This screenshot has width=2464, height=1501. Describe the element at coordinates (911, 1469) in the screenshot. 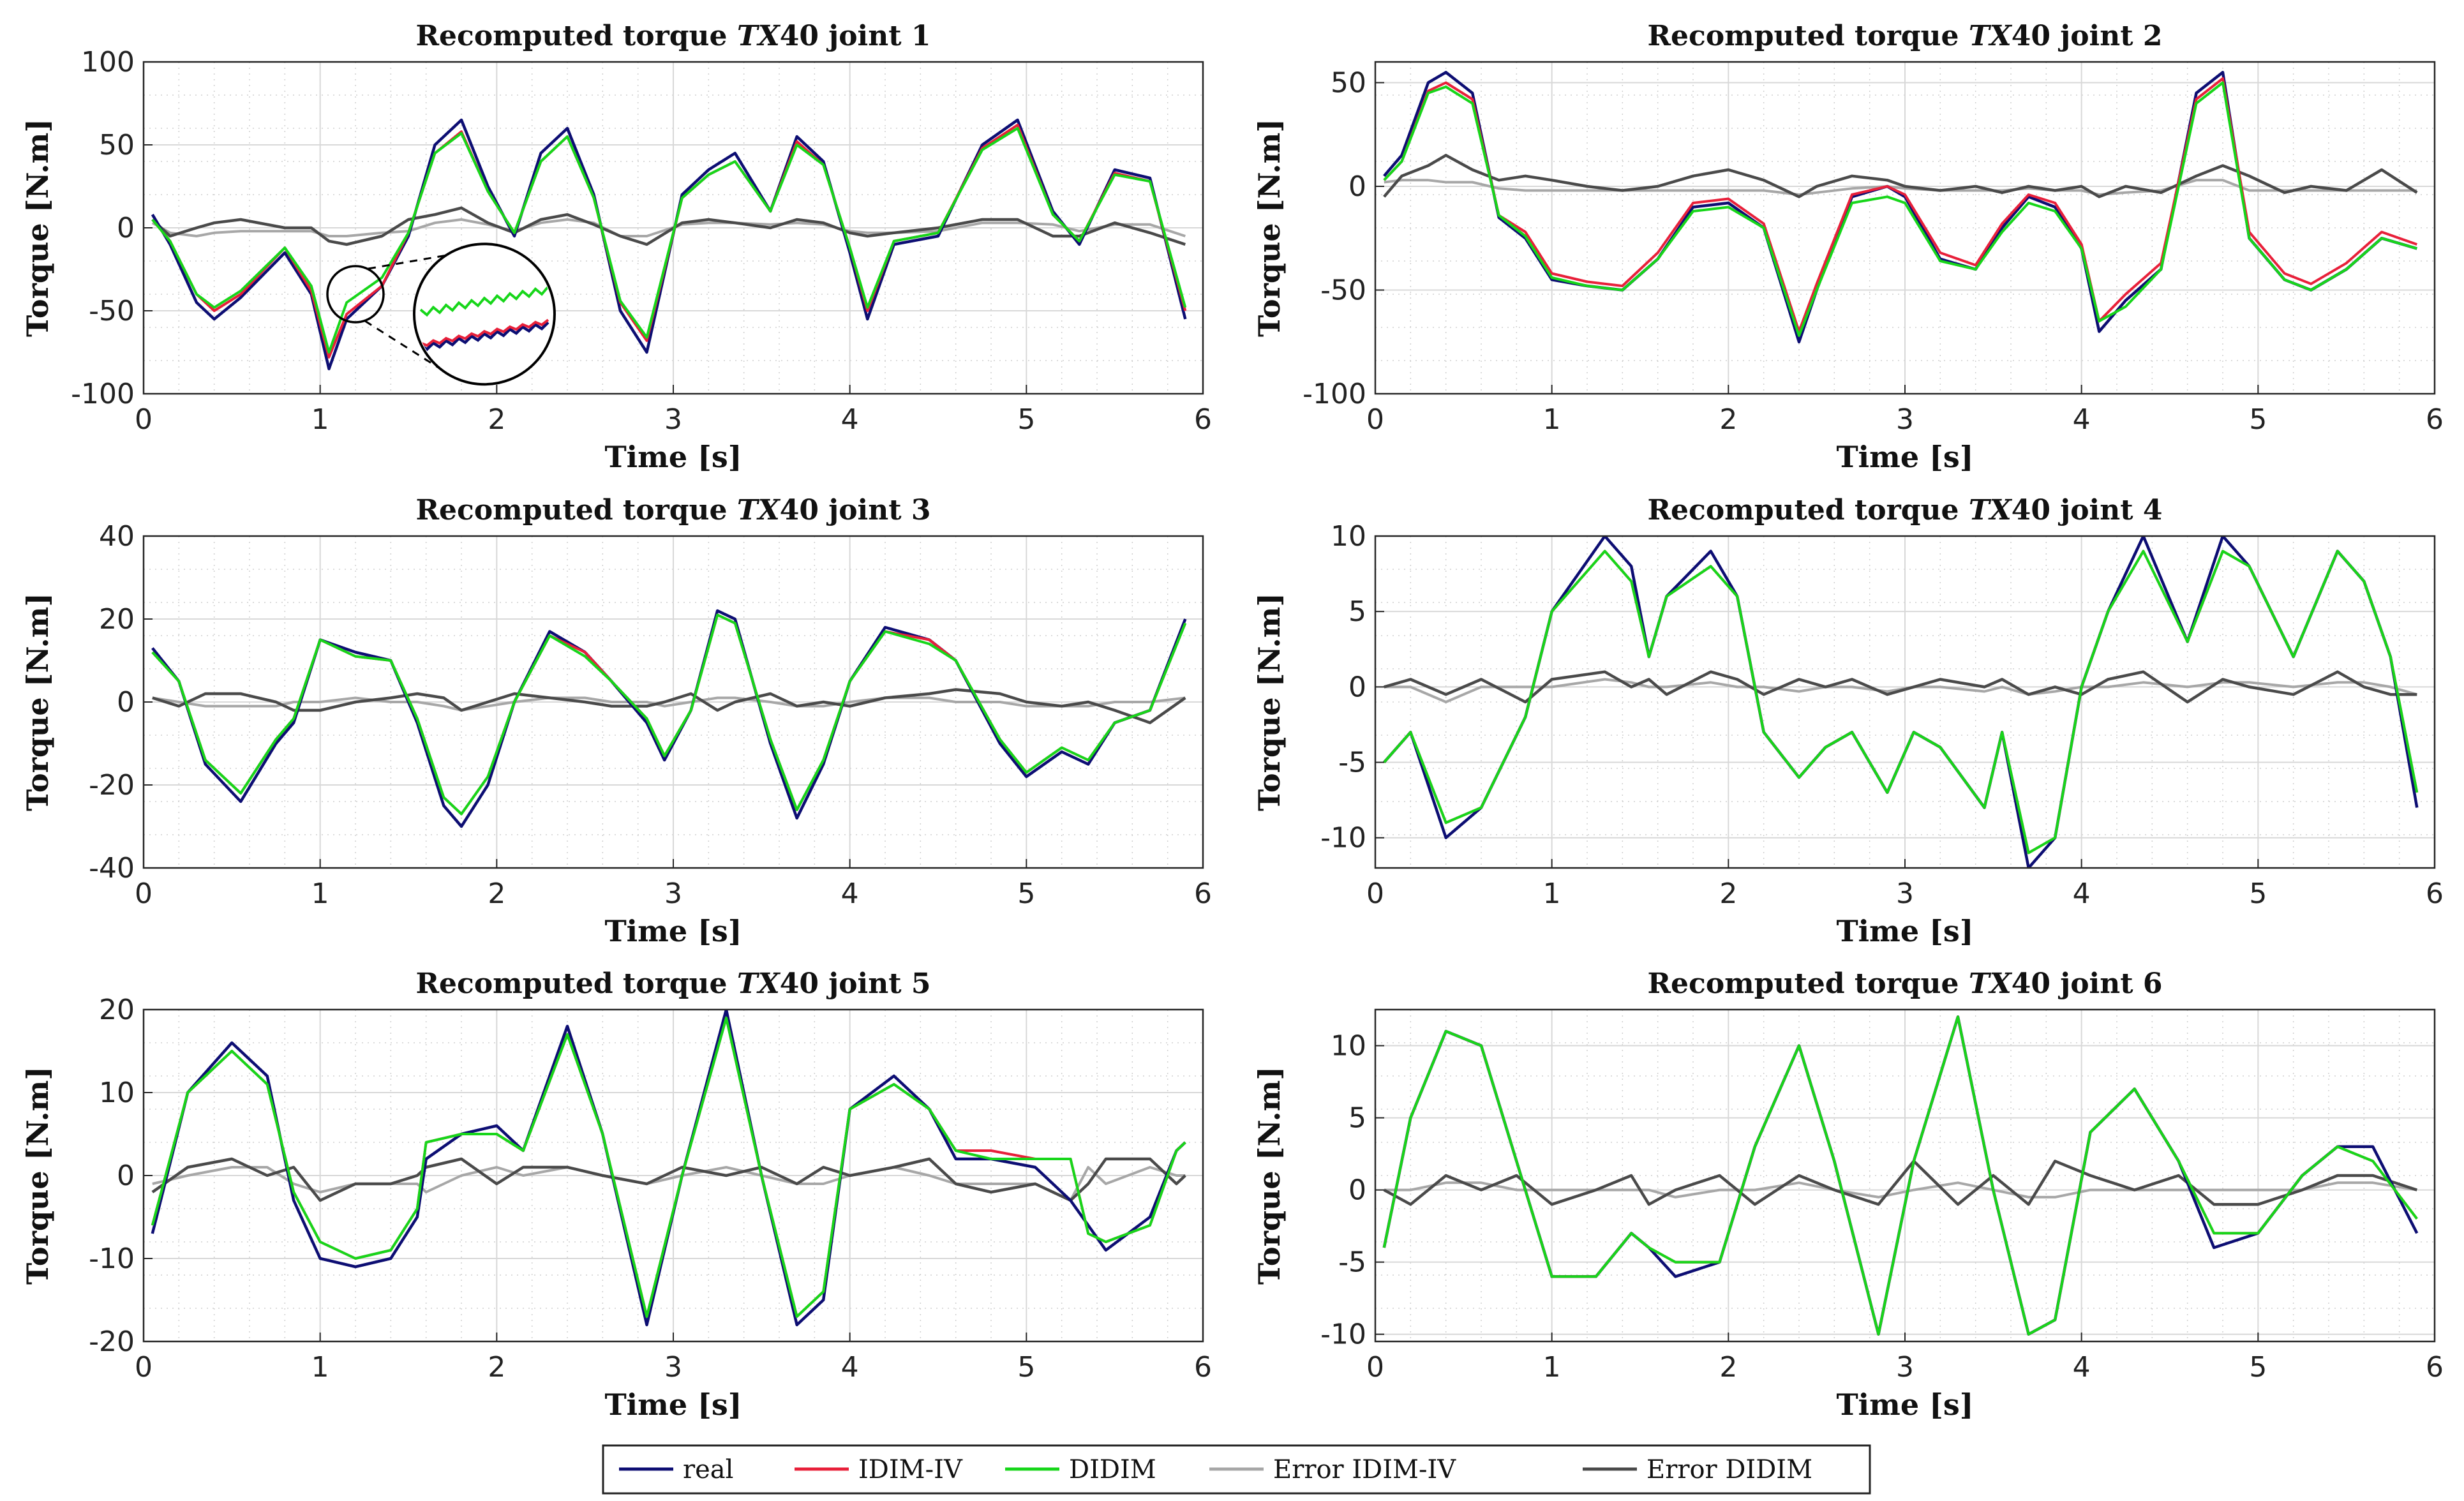

I see `legend-label-idim-iv: IDIM-IV` at that location.